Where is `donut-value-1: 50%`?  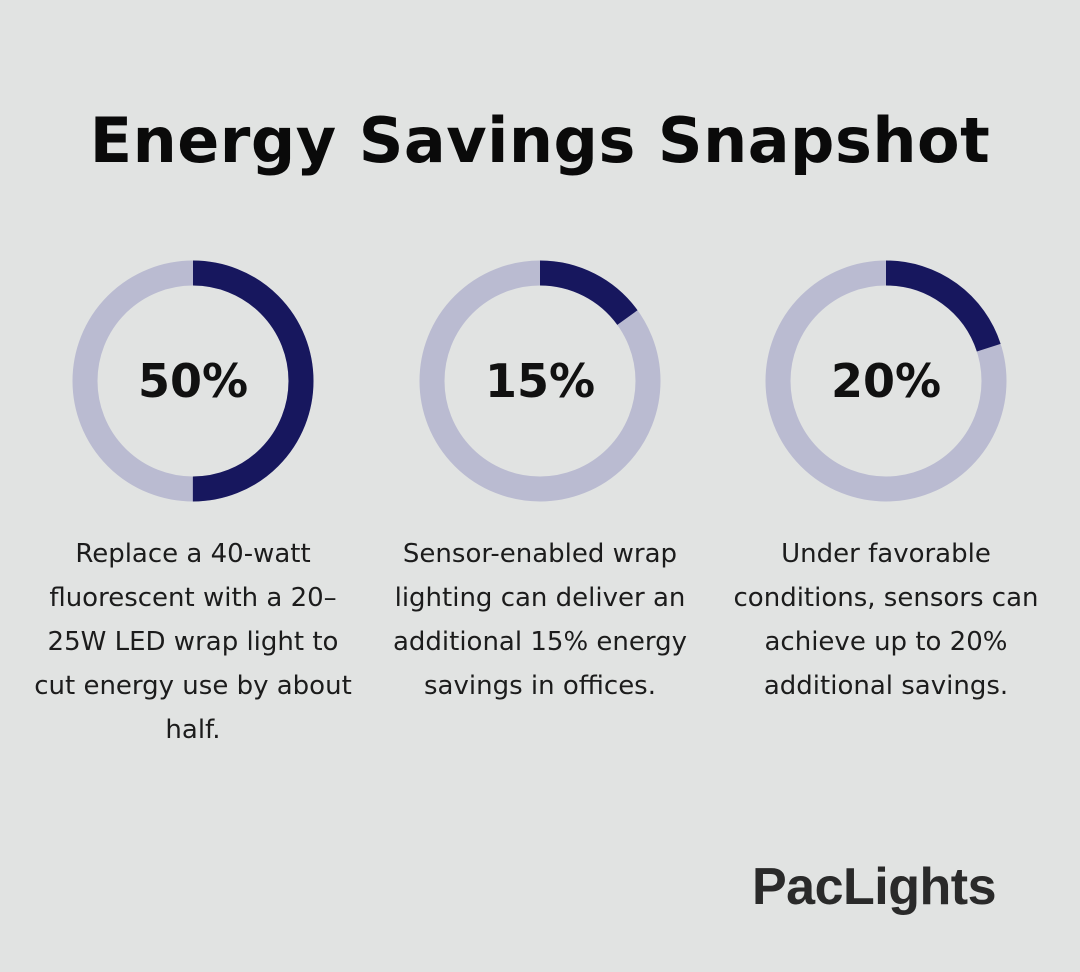 donut-value-1: 50% is located at coordinates (193, 381).